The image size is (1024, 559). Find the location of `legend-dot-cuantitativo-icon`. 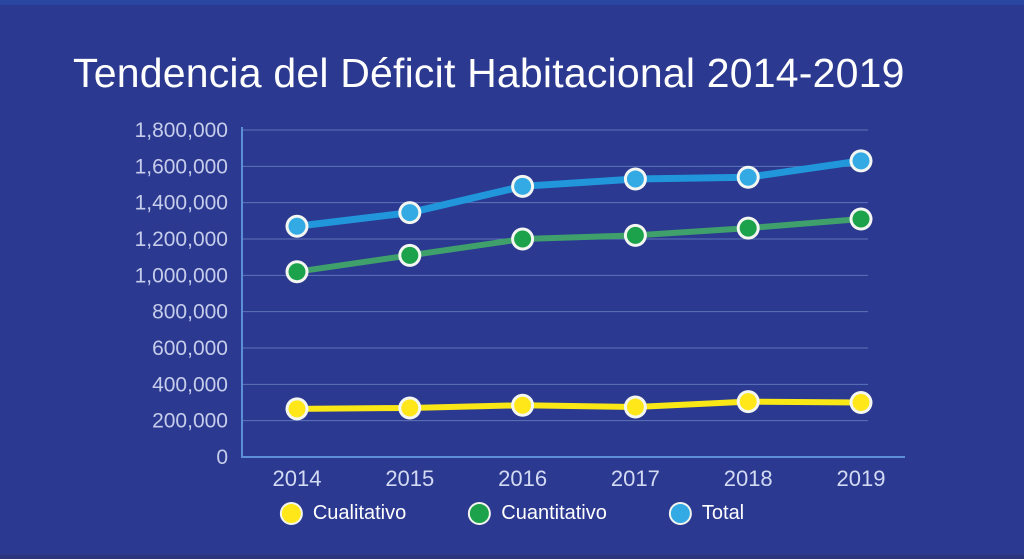

legend-dot-cuantitativo-icon is located at coordinates (480, 513).